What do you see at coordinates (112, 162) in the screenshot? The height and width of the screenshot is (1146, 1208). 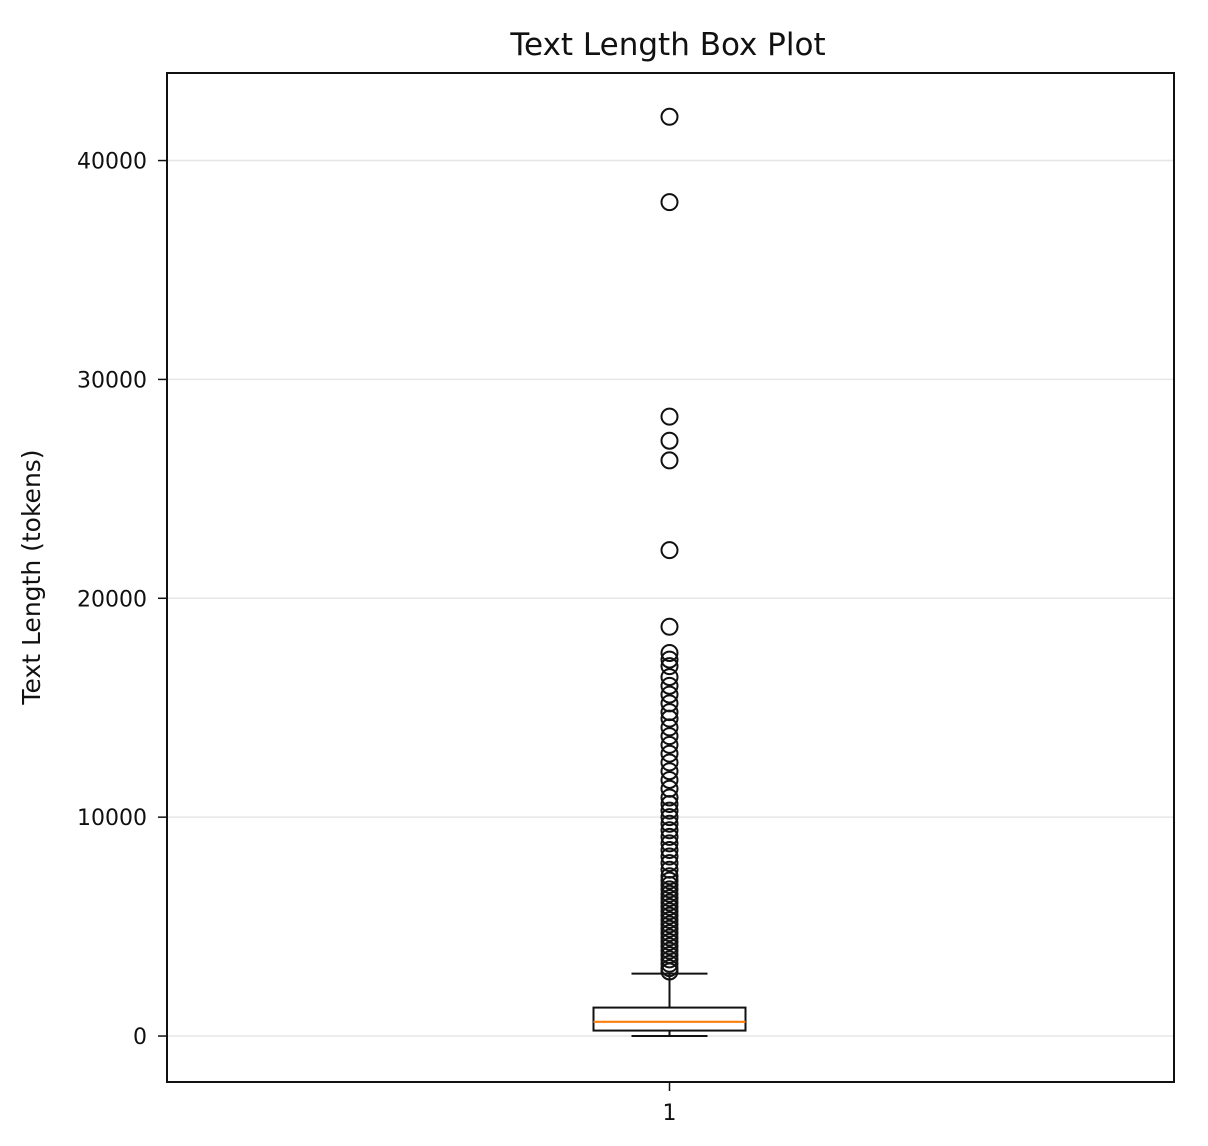 I see `y-tick-label: 40000` at bounding box center [112, 162].